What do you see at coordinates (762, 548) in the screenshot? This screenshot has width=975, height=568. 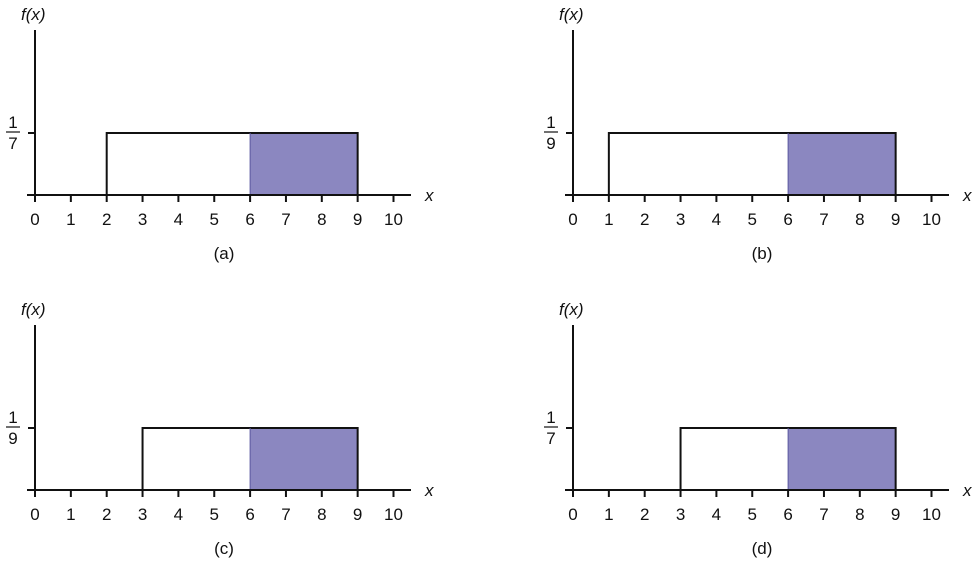 I see `panel-label: (d)` at bounding box center [762, 548].